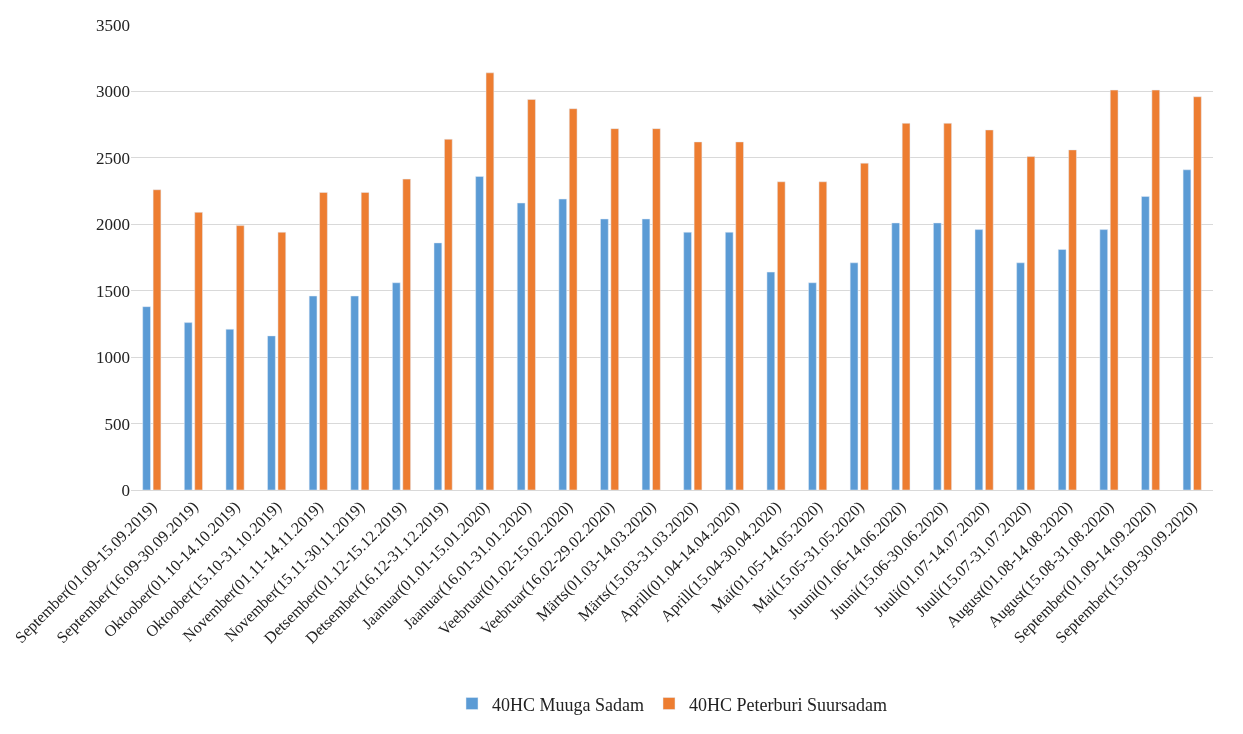  I want to click on y-tick-label: 500, so click(117, 424).